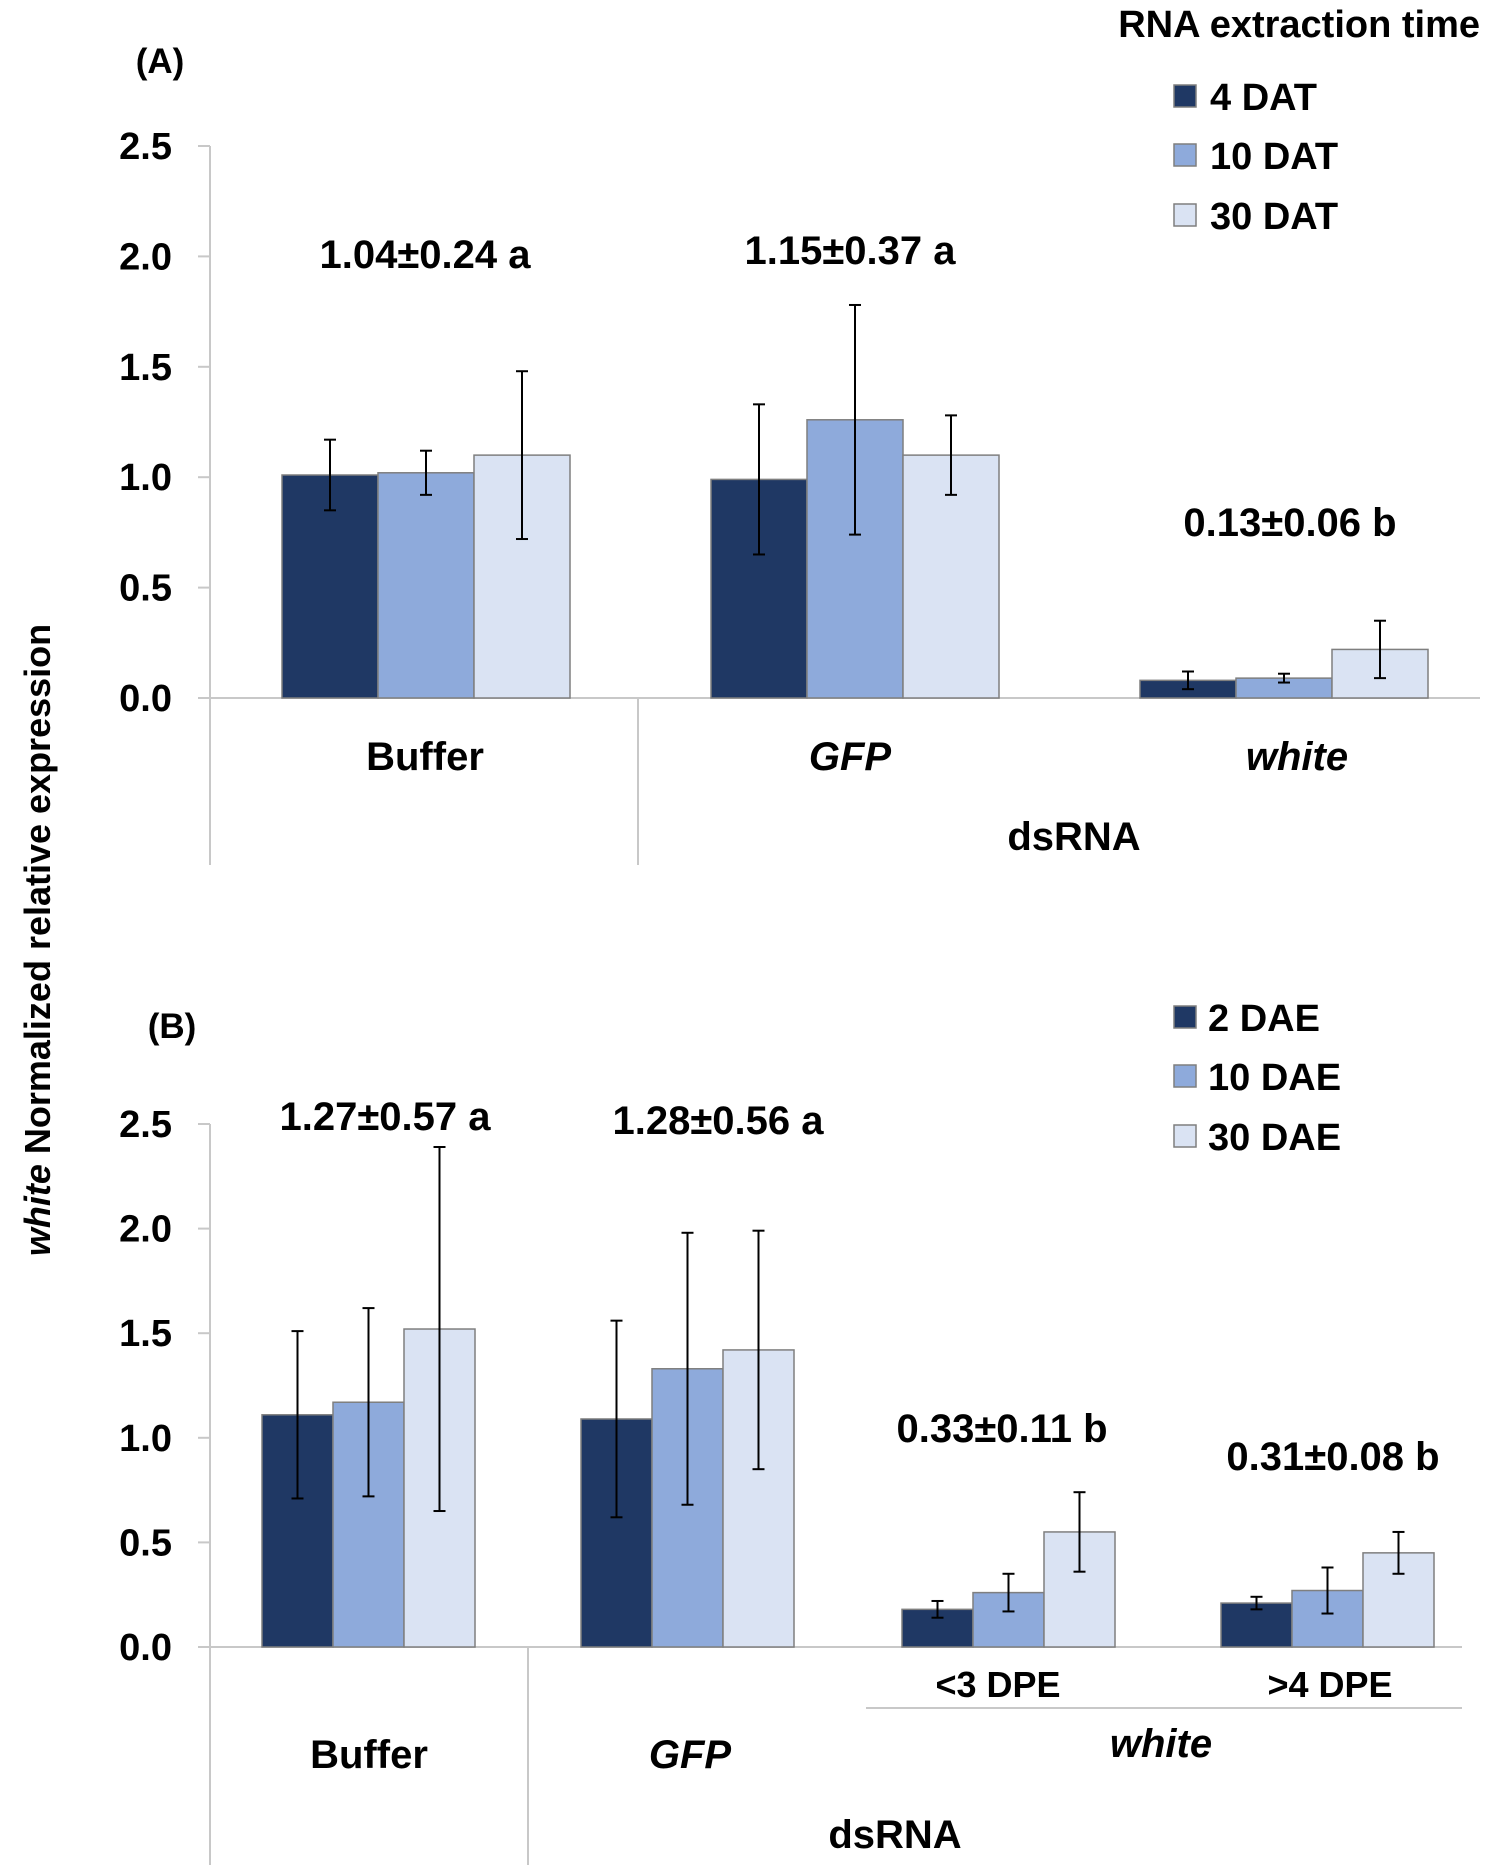  Describe the element at coordinates (855, 559) in the screenshot. I see `panel-a-bars` at that location.